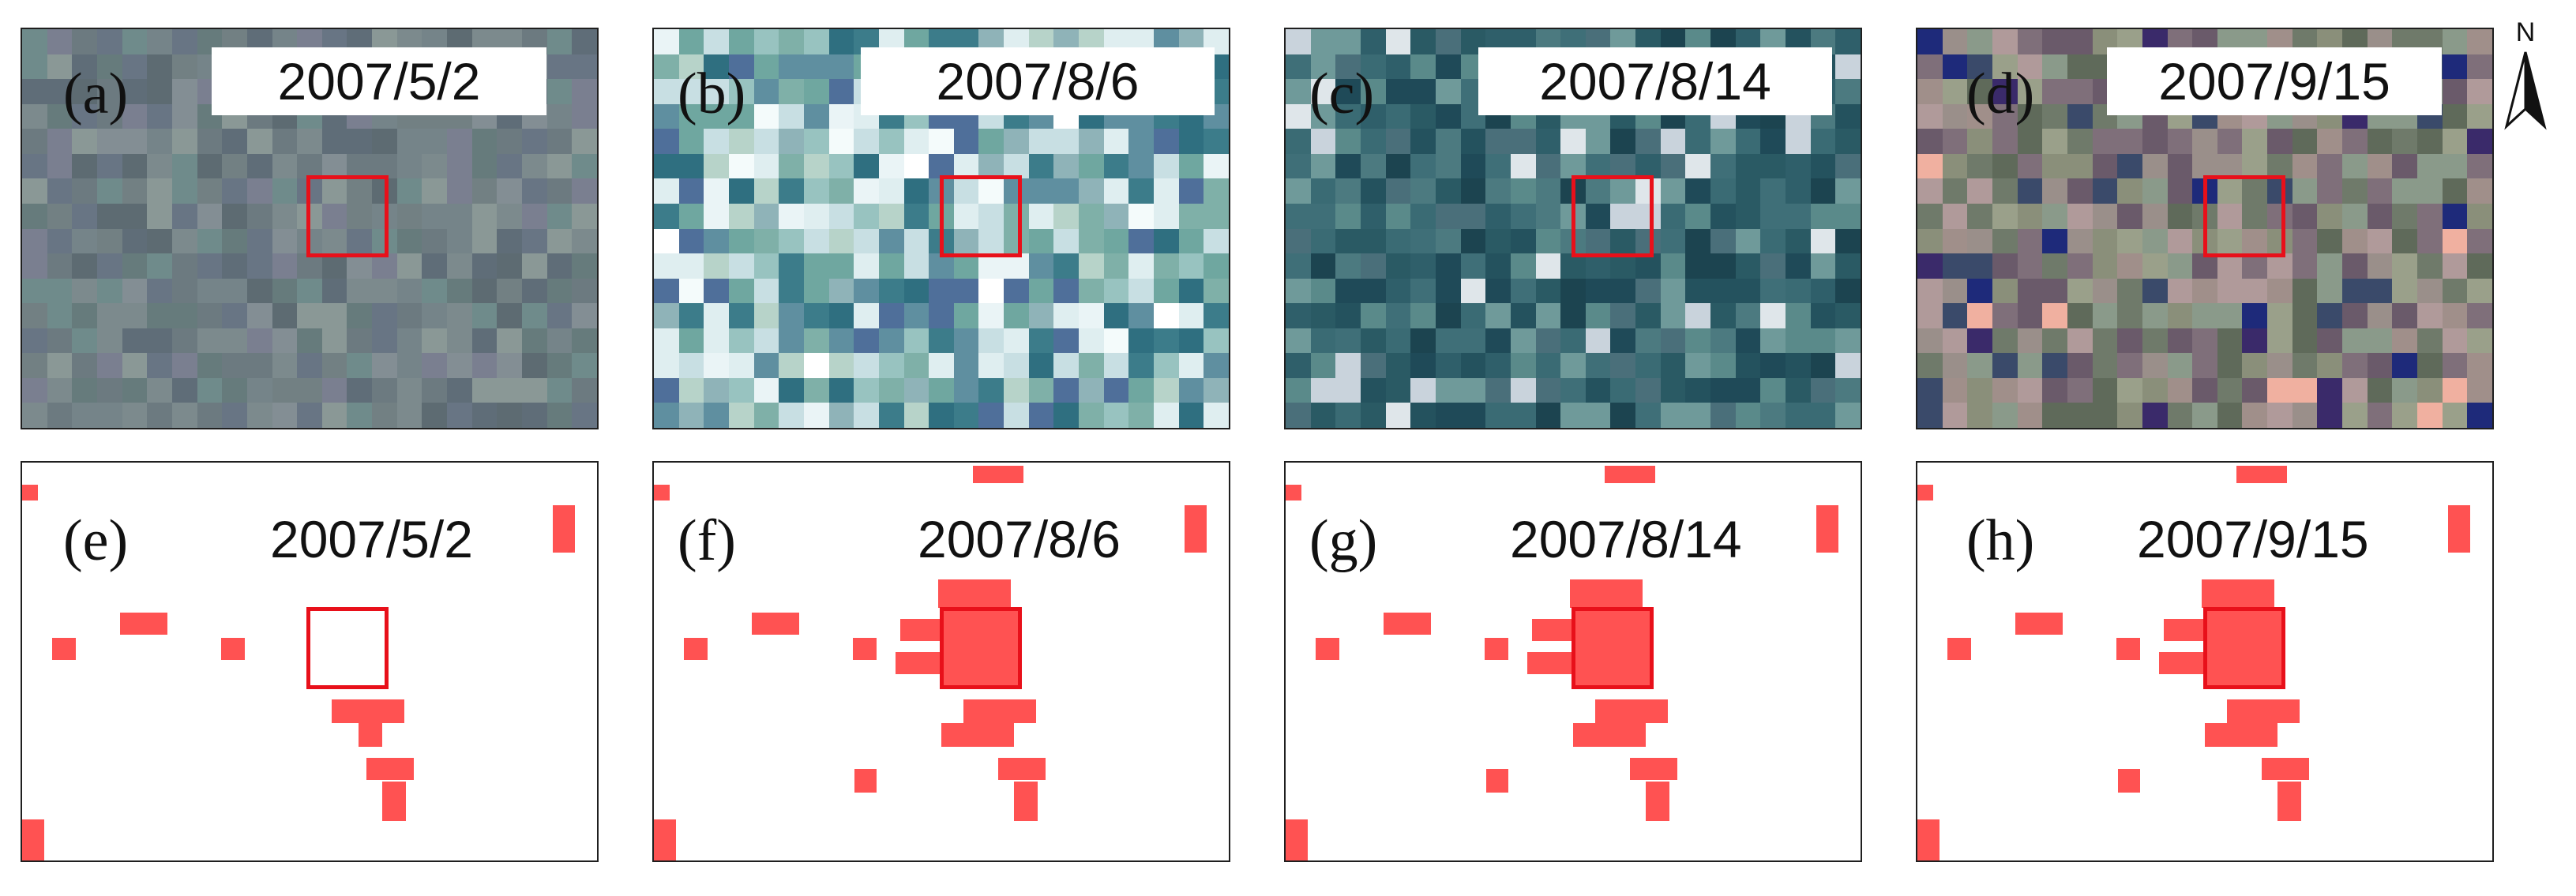 The image size is (2576, 896). I want to click on north-arrow-icon: N, so click(2525, 73).